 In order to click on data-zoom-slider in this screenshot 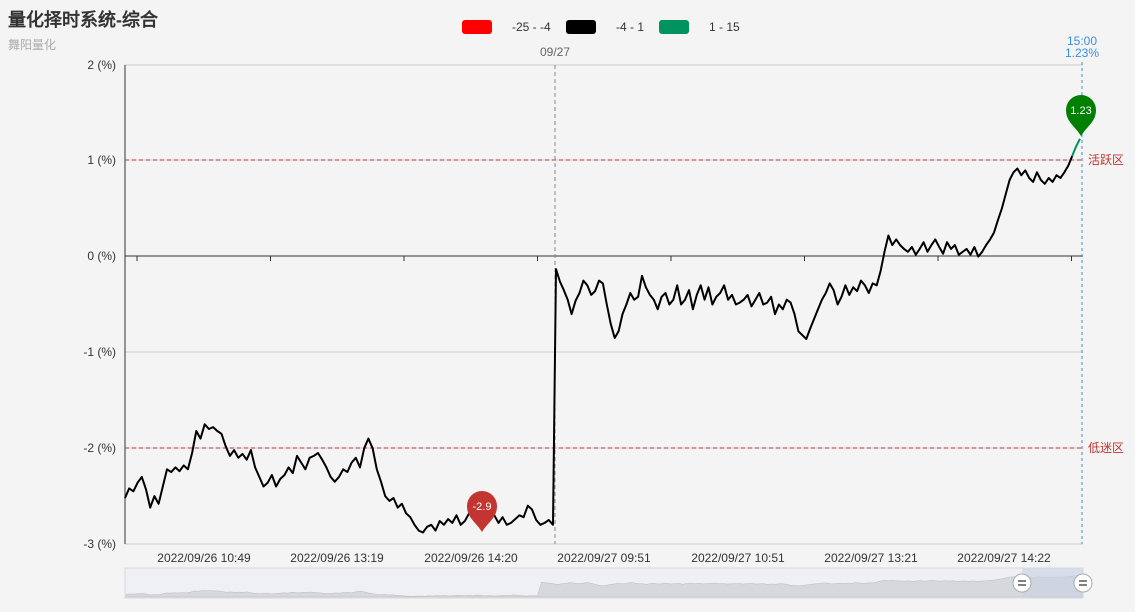, I will do `click(608, 583)`.